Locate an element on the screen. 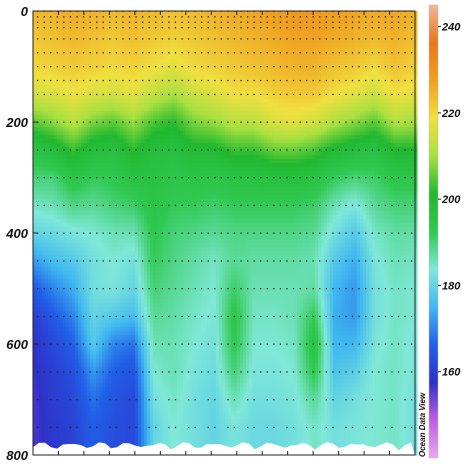 Image resolution: width=467 pixels, height=464 pixels. colorbar-tick-label: 240 is located at coordinates (451, 28).